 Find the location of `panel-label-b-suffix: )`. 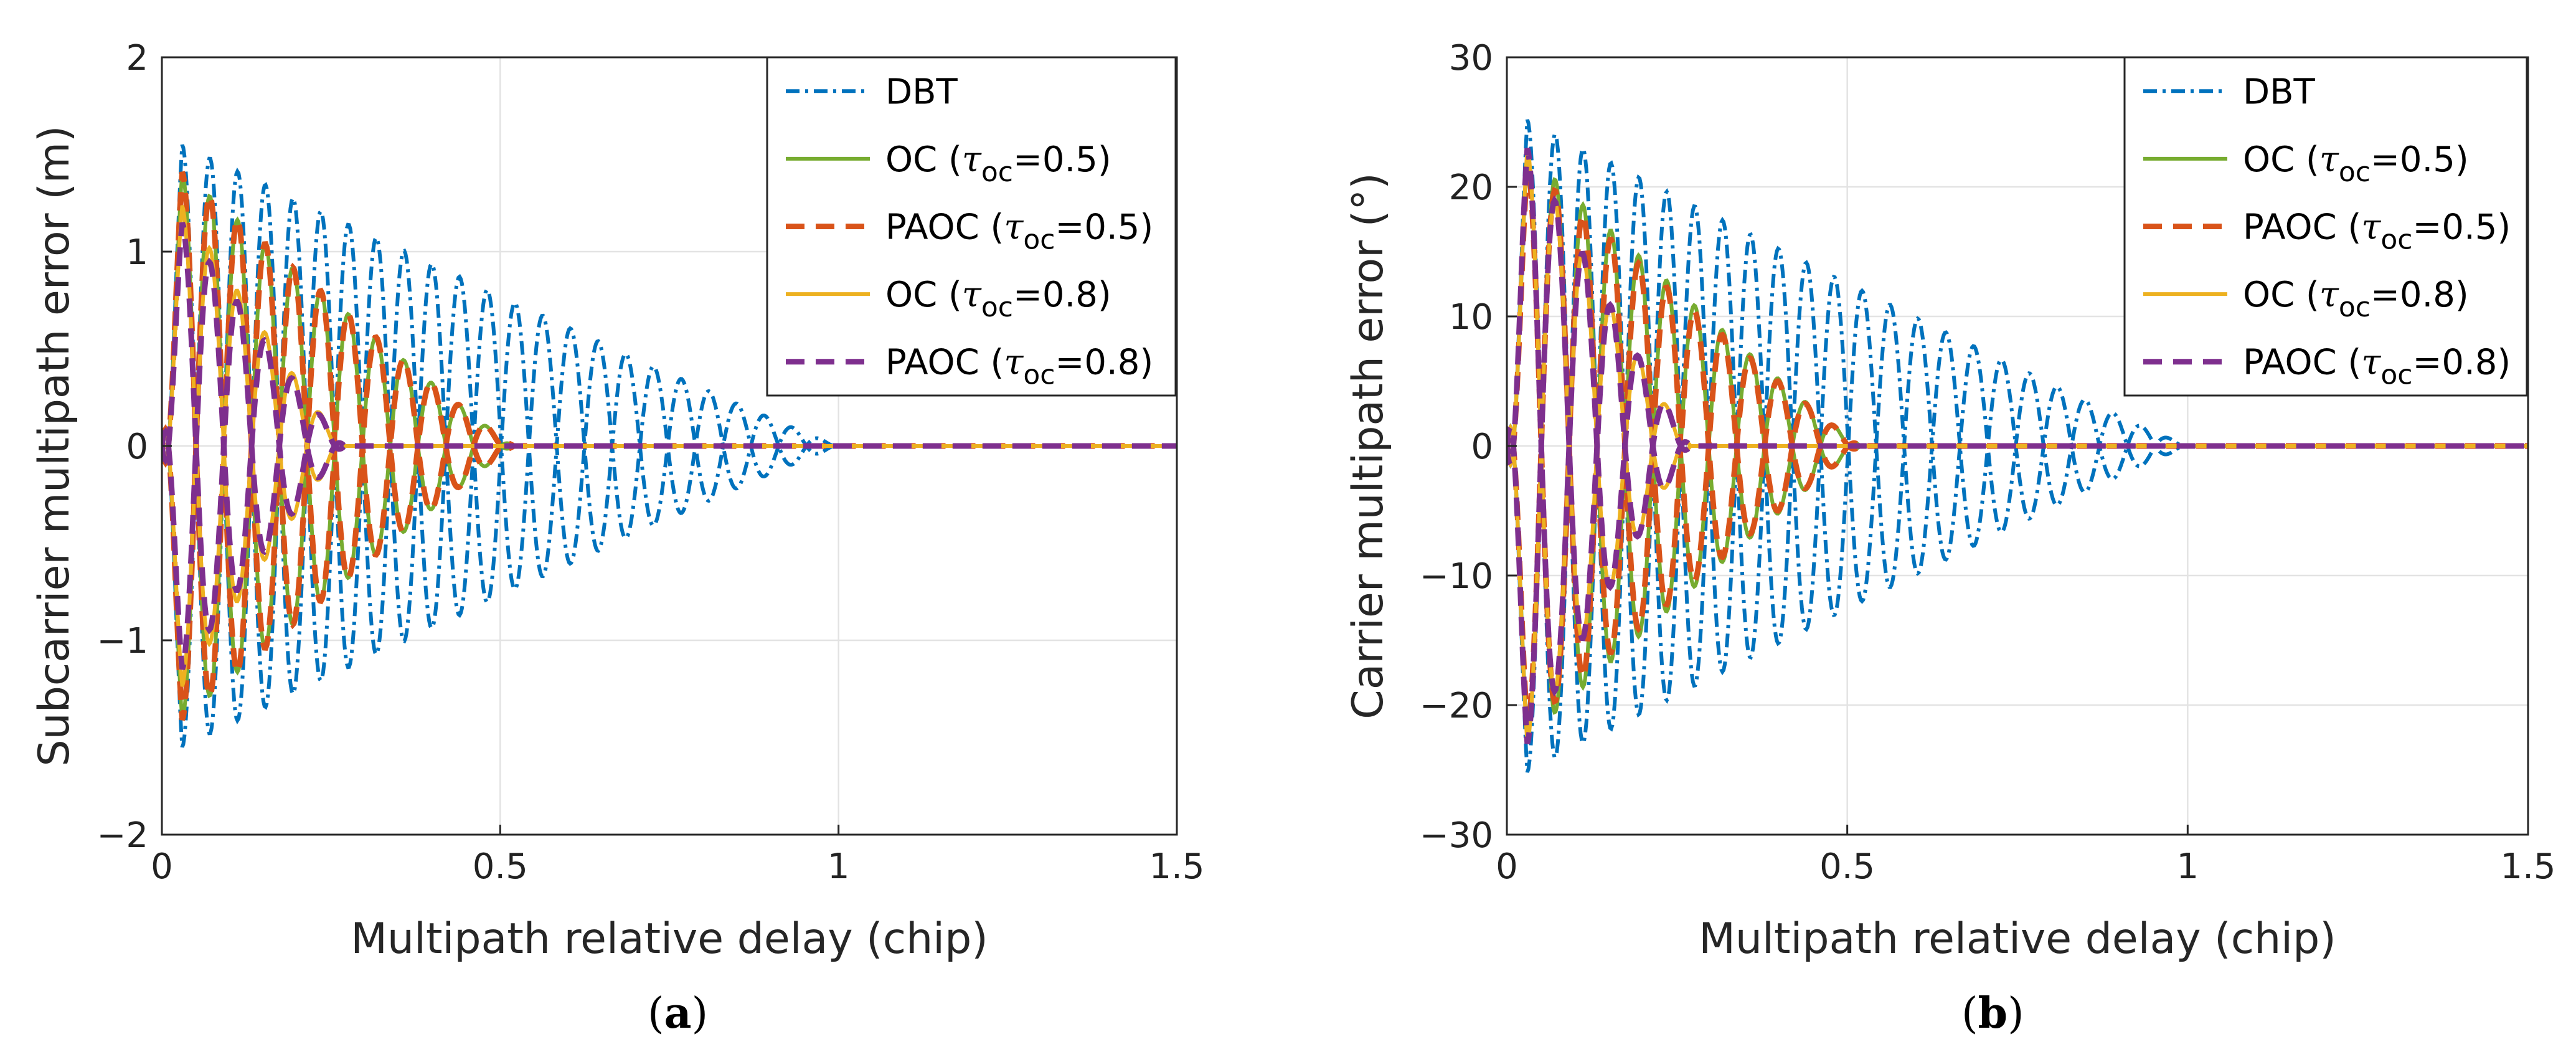

panel-label-b-suffix: ) is located at coordinates (2015, 1014).